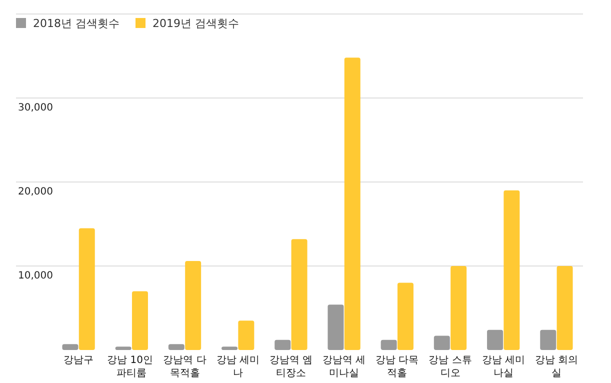 The width and height of the screenshot is (611, 383). What do you see at coordinates (344, 367) in the screenshot?
I see `x-tick-label: 강남역 세미나실` at bounding box center [344, 367].